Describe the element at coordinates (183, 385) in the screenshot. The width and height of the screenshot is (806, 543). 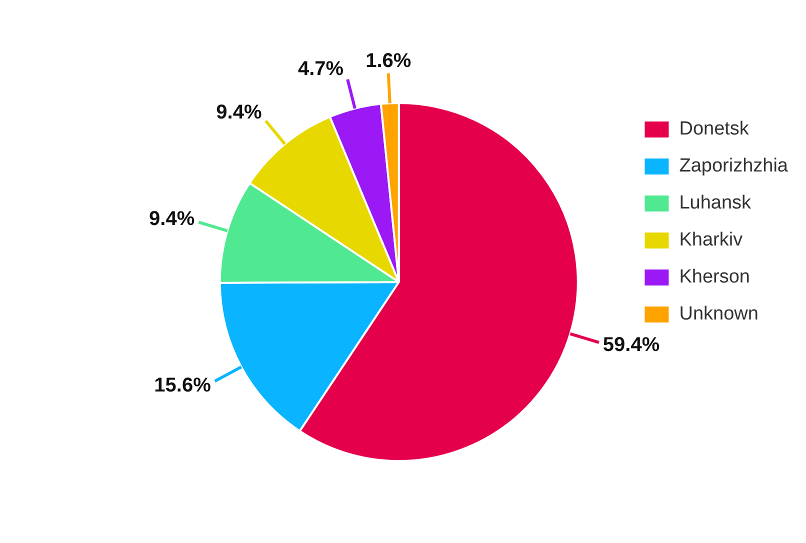
I see `data-label: 15.6%` at that location.